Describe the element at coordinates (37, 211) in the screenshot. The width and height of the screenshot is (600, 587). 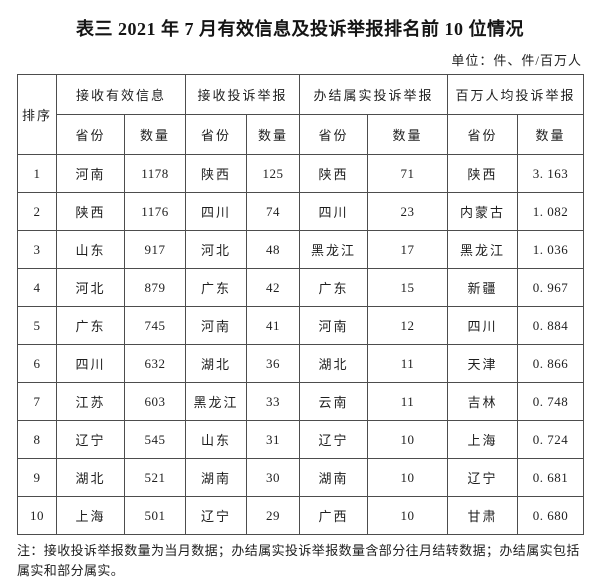
I see `rank-cell: 2` at that location.